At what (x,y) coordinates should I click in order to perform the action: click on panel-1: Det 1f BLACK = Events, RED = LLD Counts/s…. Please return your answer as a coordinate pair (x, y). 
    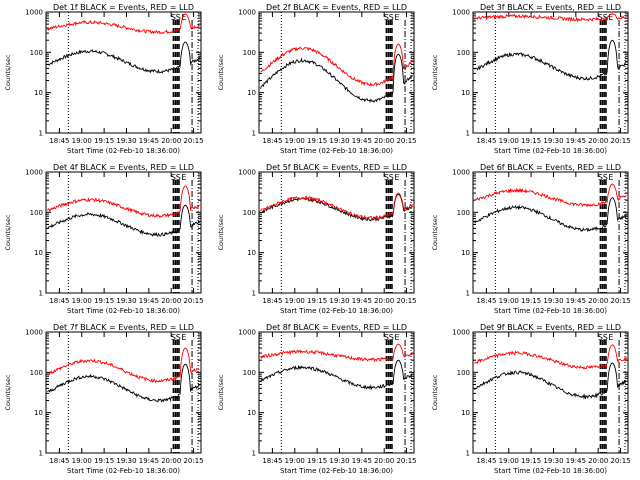
    Looking at the image, I should click on (104, 79).